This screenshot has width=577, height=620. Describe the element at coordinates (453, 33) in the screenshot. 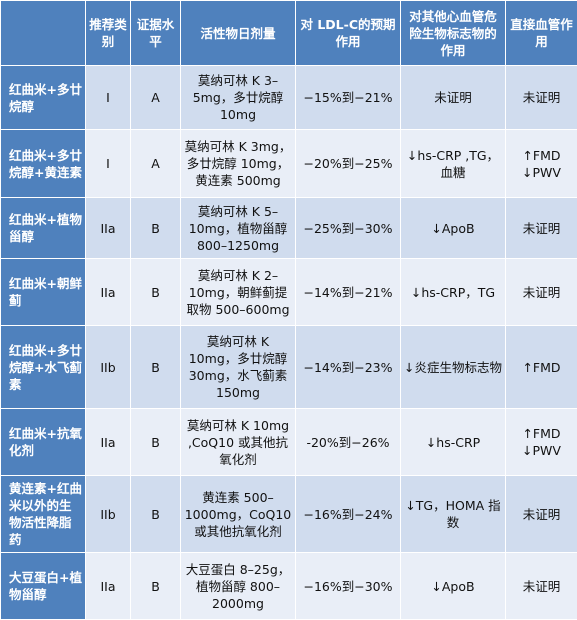

I see `header-other-markers: 对其他心血管危险生物标志物的作用` at that location.